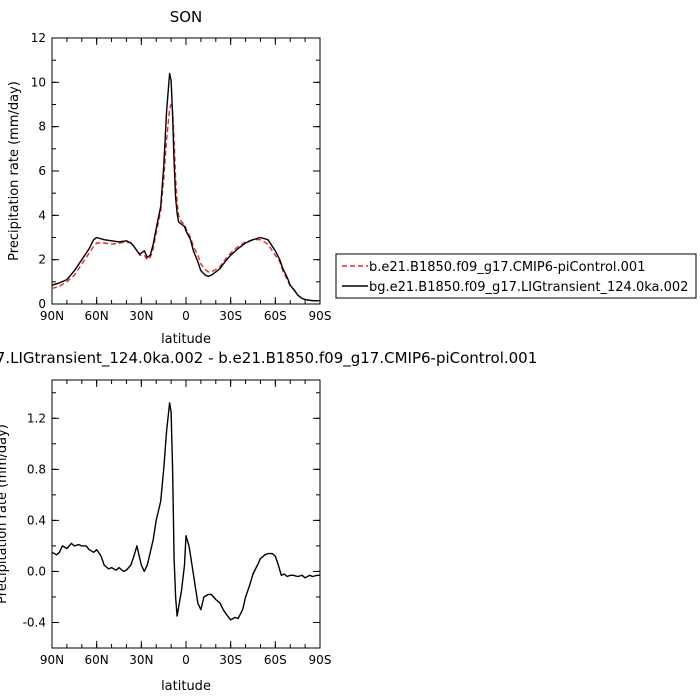 This screenshot has width=700, height=700. What do you see at coordinates (42, 215) in the screenshot?
I see `top-y-tick-label: 4` at bounding box center [42, 215].